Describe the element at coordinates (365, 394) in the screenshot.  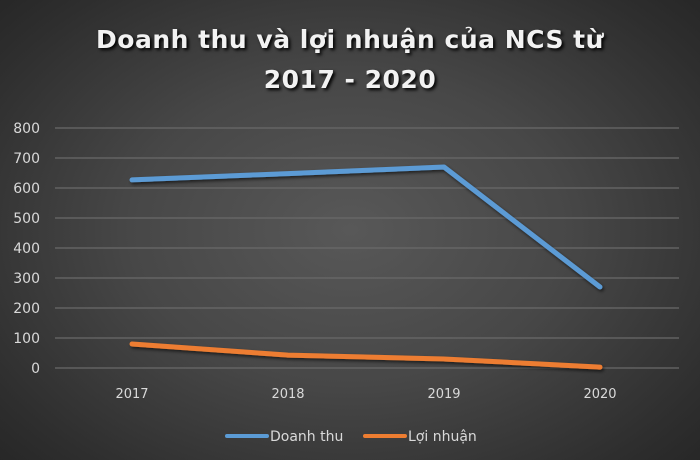
I see `x-axis-labels: 2017 2018 2019 2020` at that location.